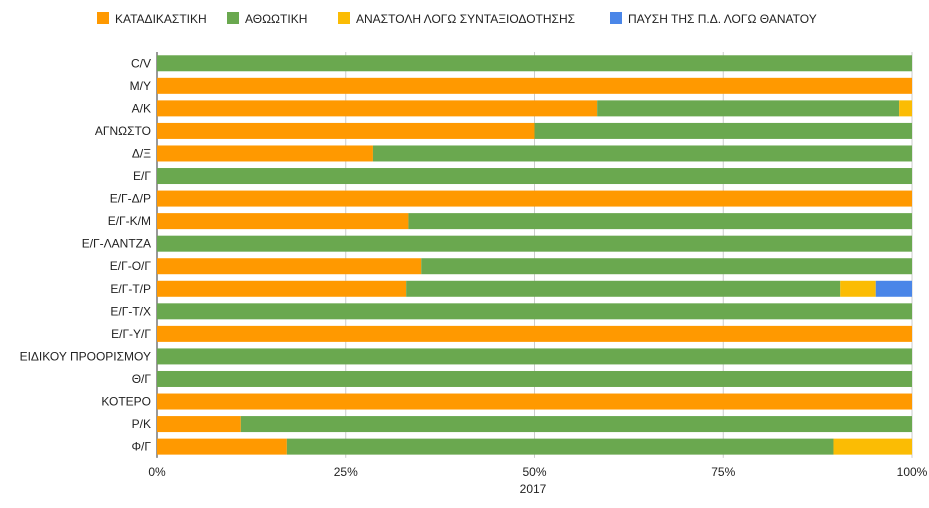 This screenshot has height=508, width=929. I want to click on x-tick-label: 25%, so click(346, 472).